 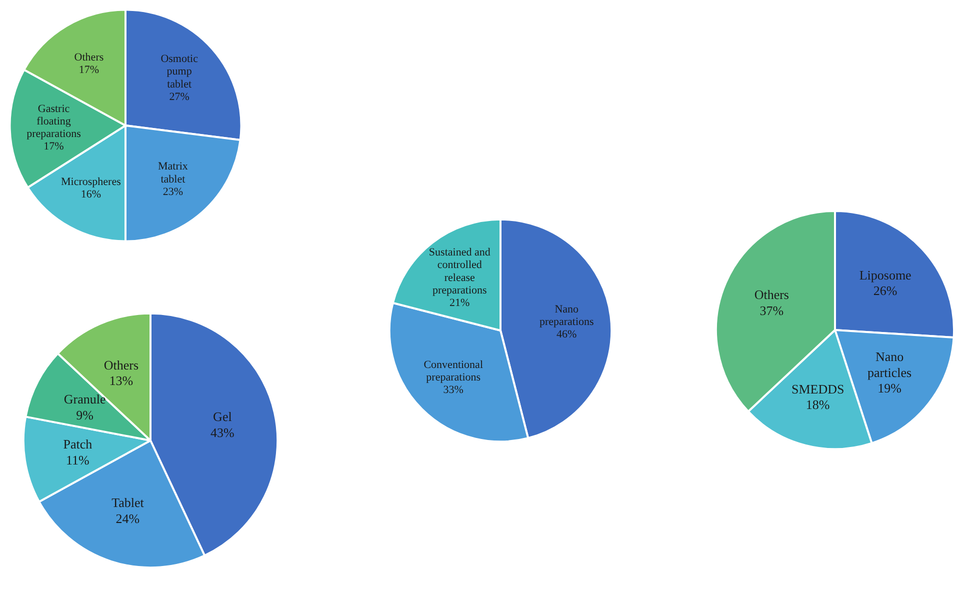 I want to click on data-label: 21%, so click(x=460, y=303).